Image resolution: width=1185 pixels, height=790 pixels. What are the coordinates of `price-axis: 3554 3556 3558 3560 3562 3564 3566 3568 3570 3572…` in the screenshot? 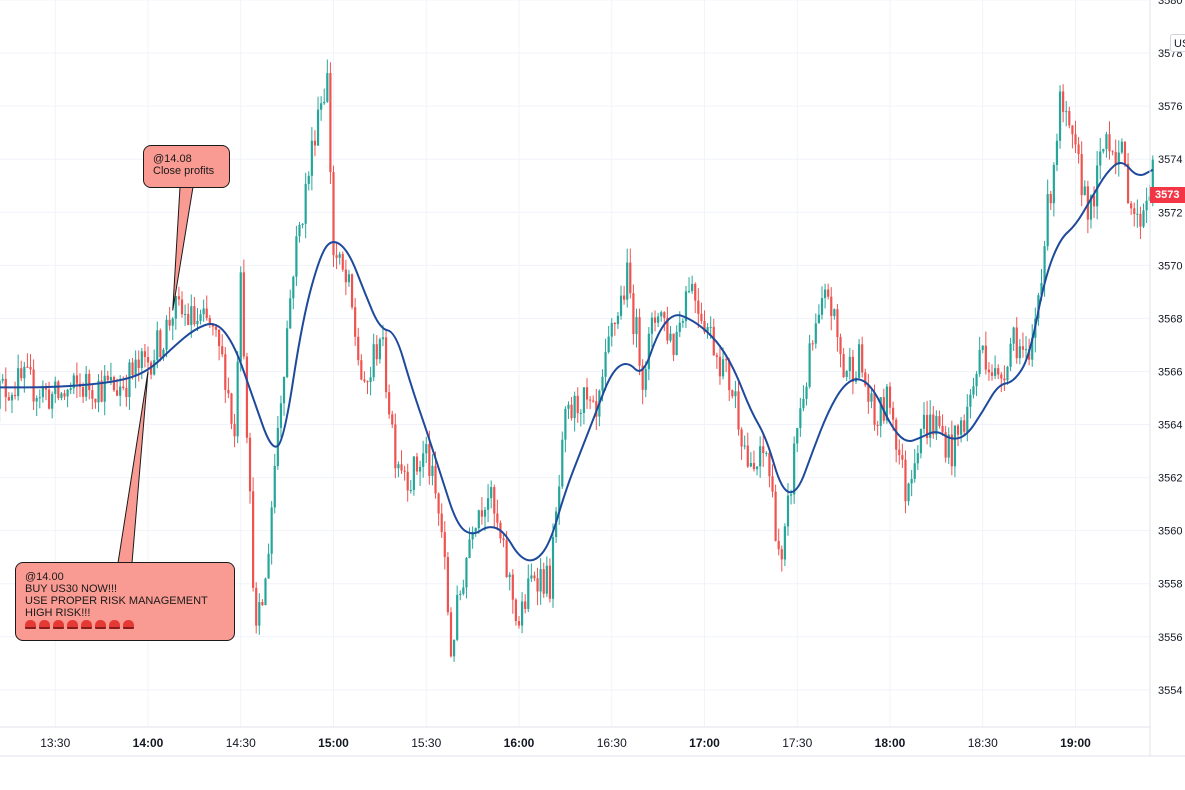 It's located at (1170, 348).